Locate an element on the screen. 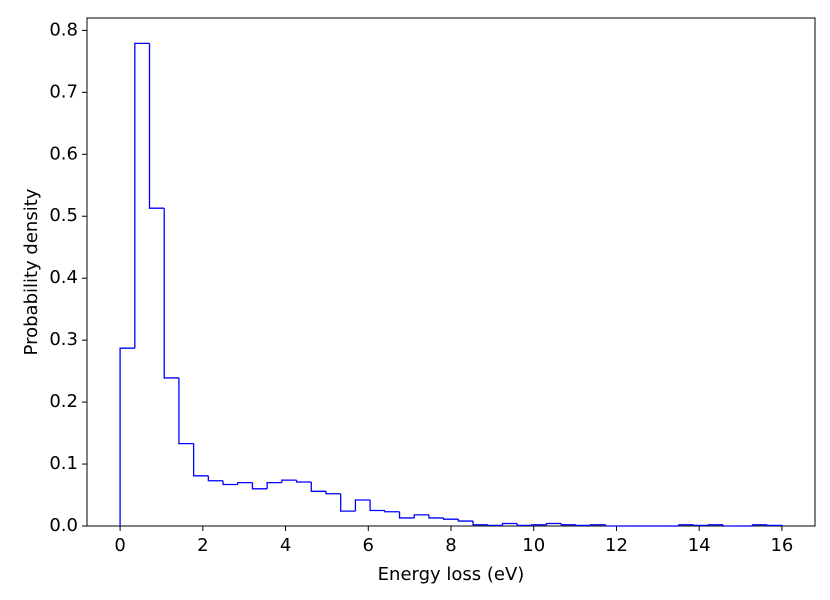  y-tick-label: 0.4 is located at coordinates (63, 277).